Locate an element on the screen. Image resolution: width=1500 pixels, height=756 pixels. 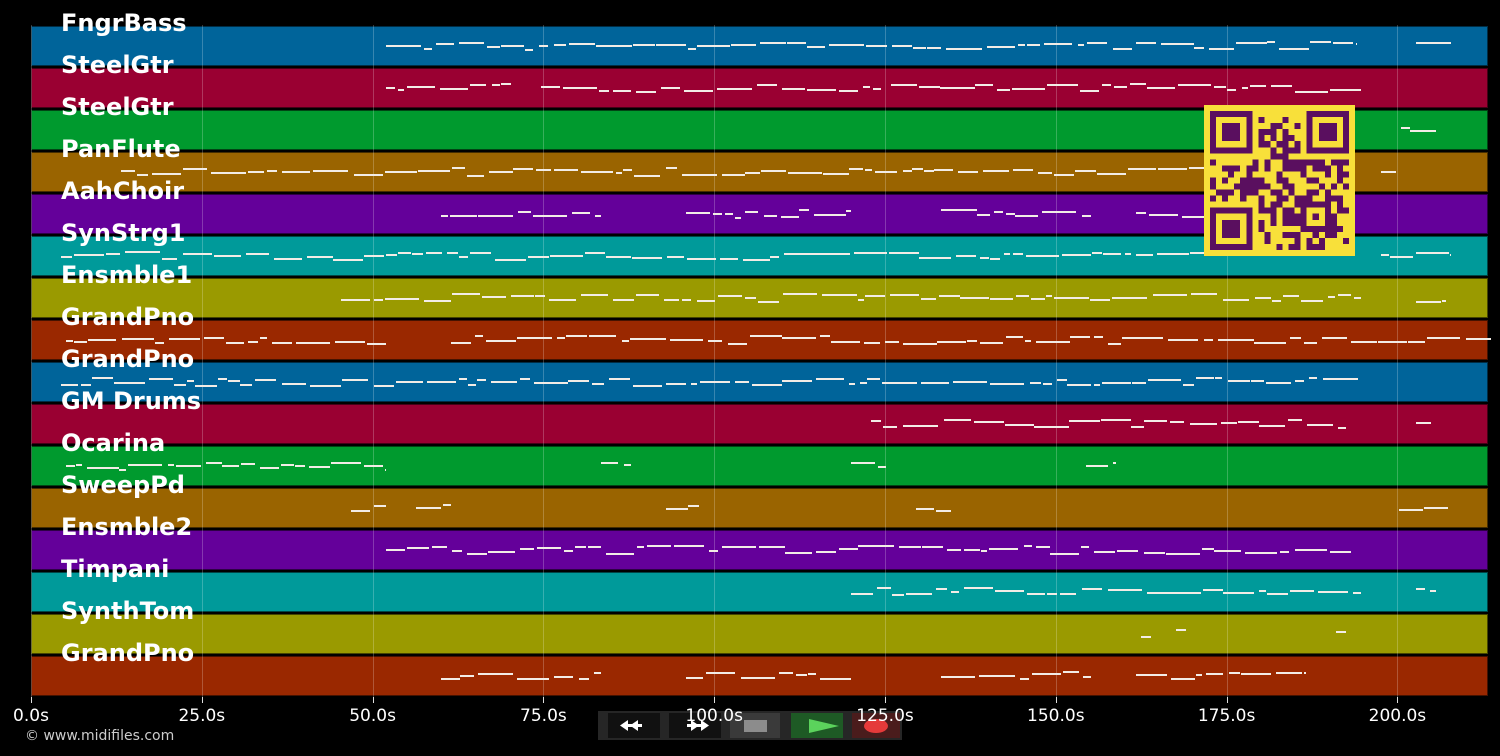
track-label: Ensmble1 is located at coordinates (127, 275).